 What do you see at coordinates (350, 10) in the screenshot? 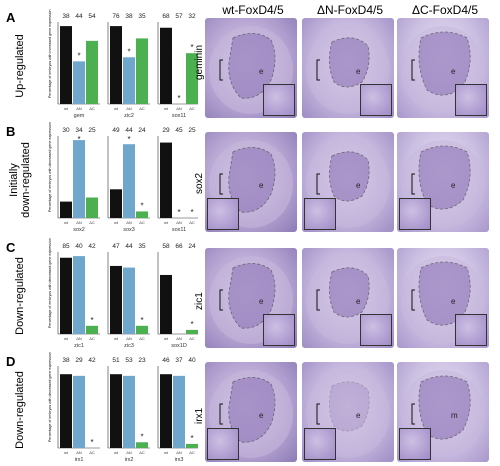
I see `column-heading-dn: ΔN-FoxD4/5` at bounding box center [350, 10].